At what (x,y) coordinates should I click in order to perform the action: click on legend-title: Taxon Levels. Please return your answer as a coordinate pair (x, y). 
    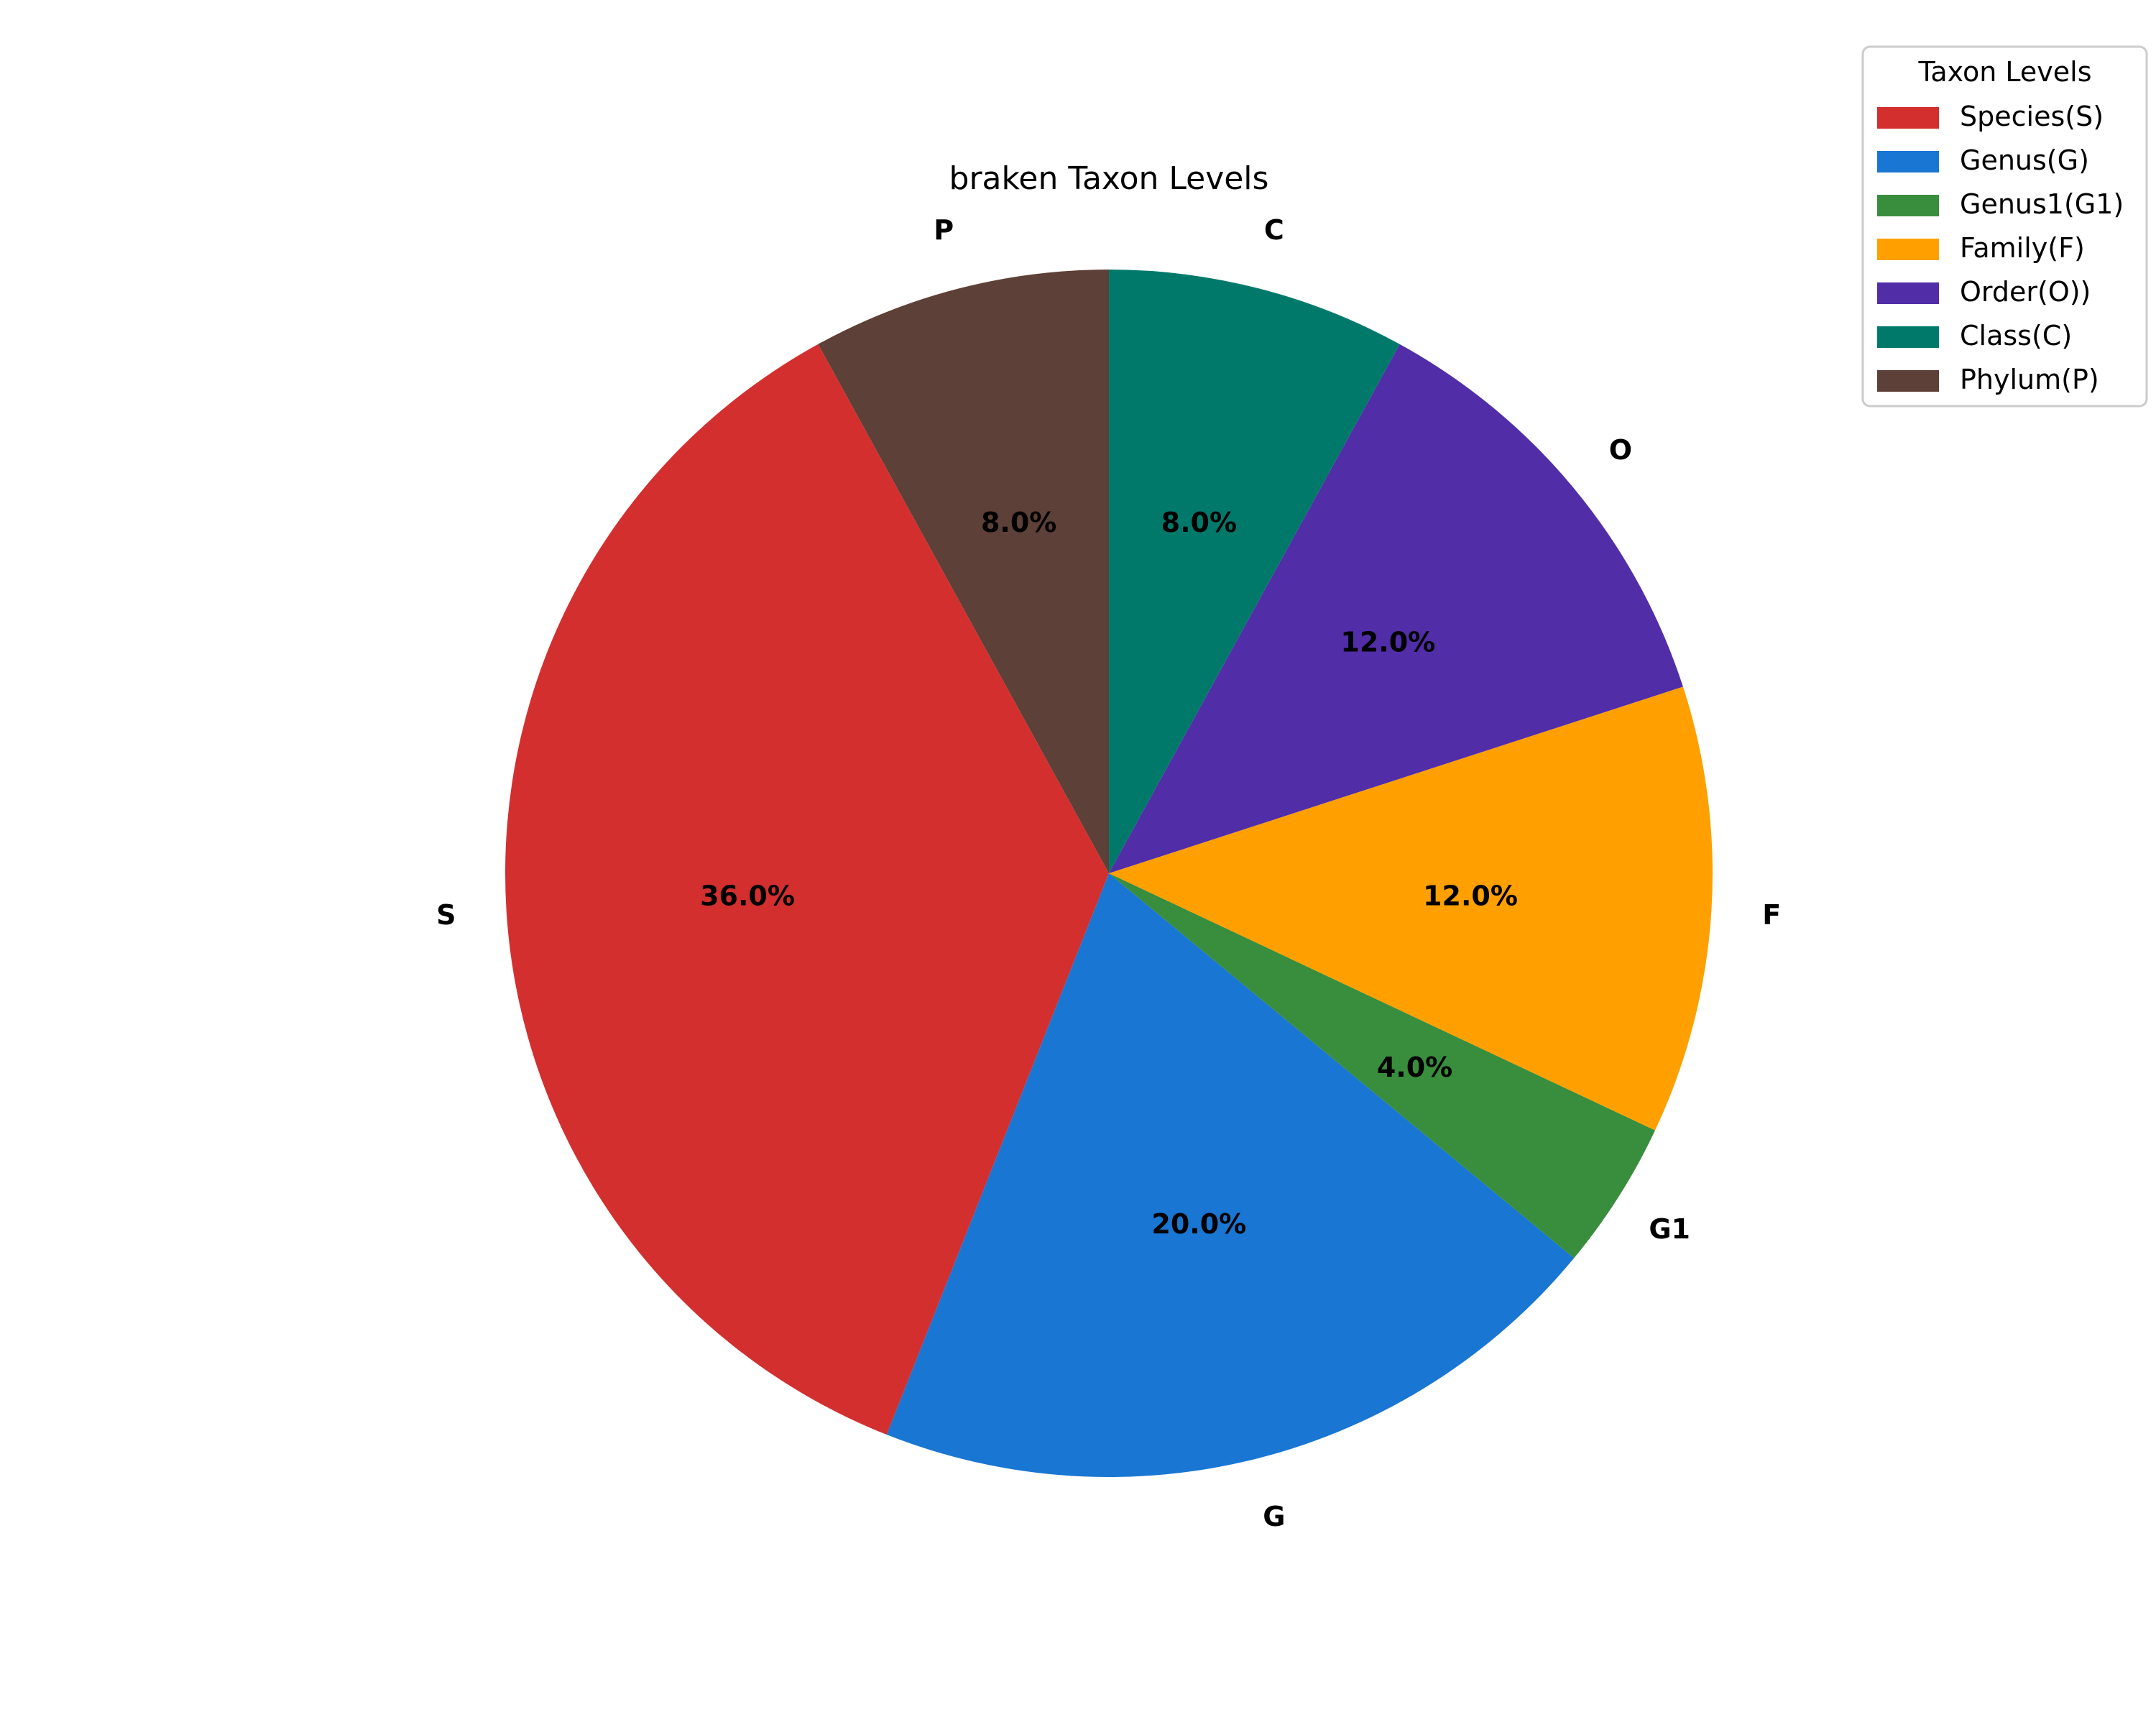
    Looking at the image, I should click on (2004, 72).